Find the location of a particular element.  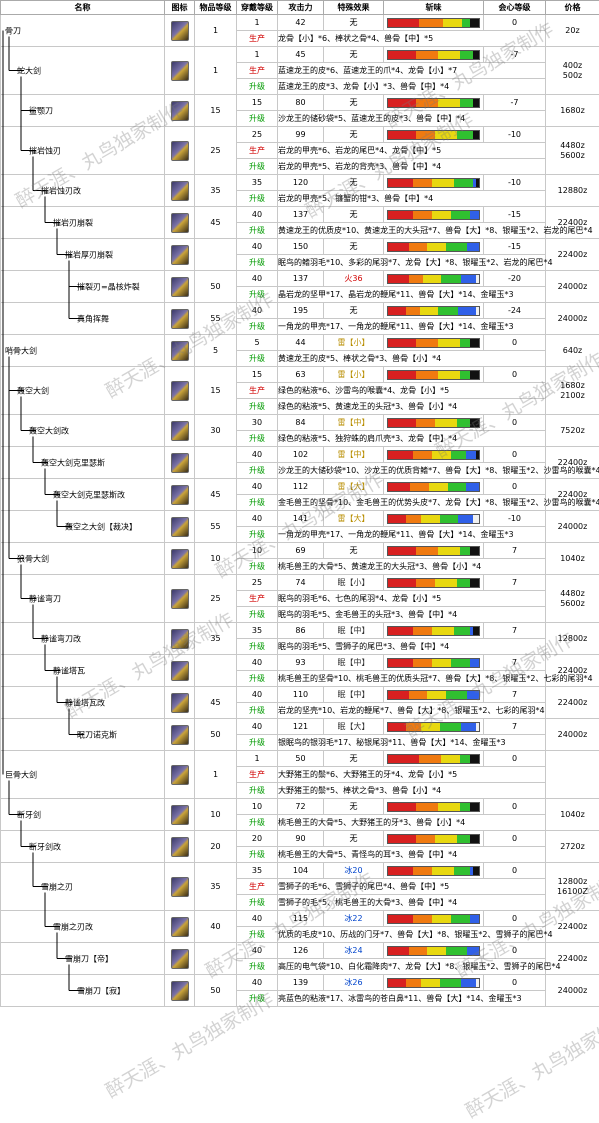

weapon-name: 鲨颚刀 is located at coordinates (41, 110).